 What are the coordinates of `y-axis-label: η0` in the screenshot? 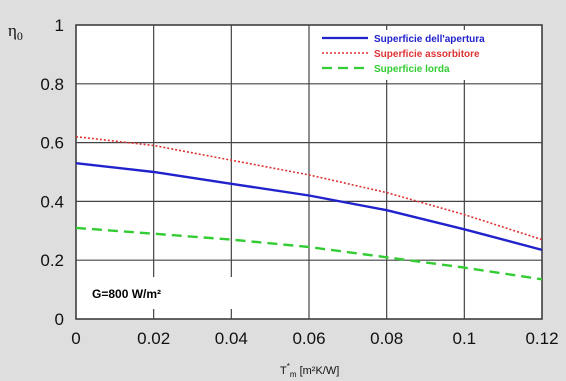 It's located at (15, 32).